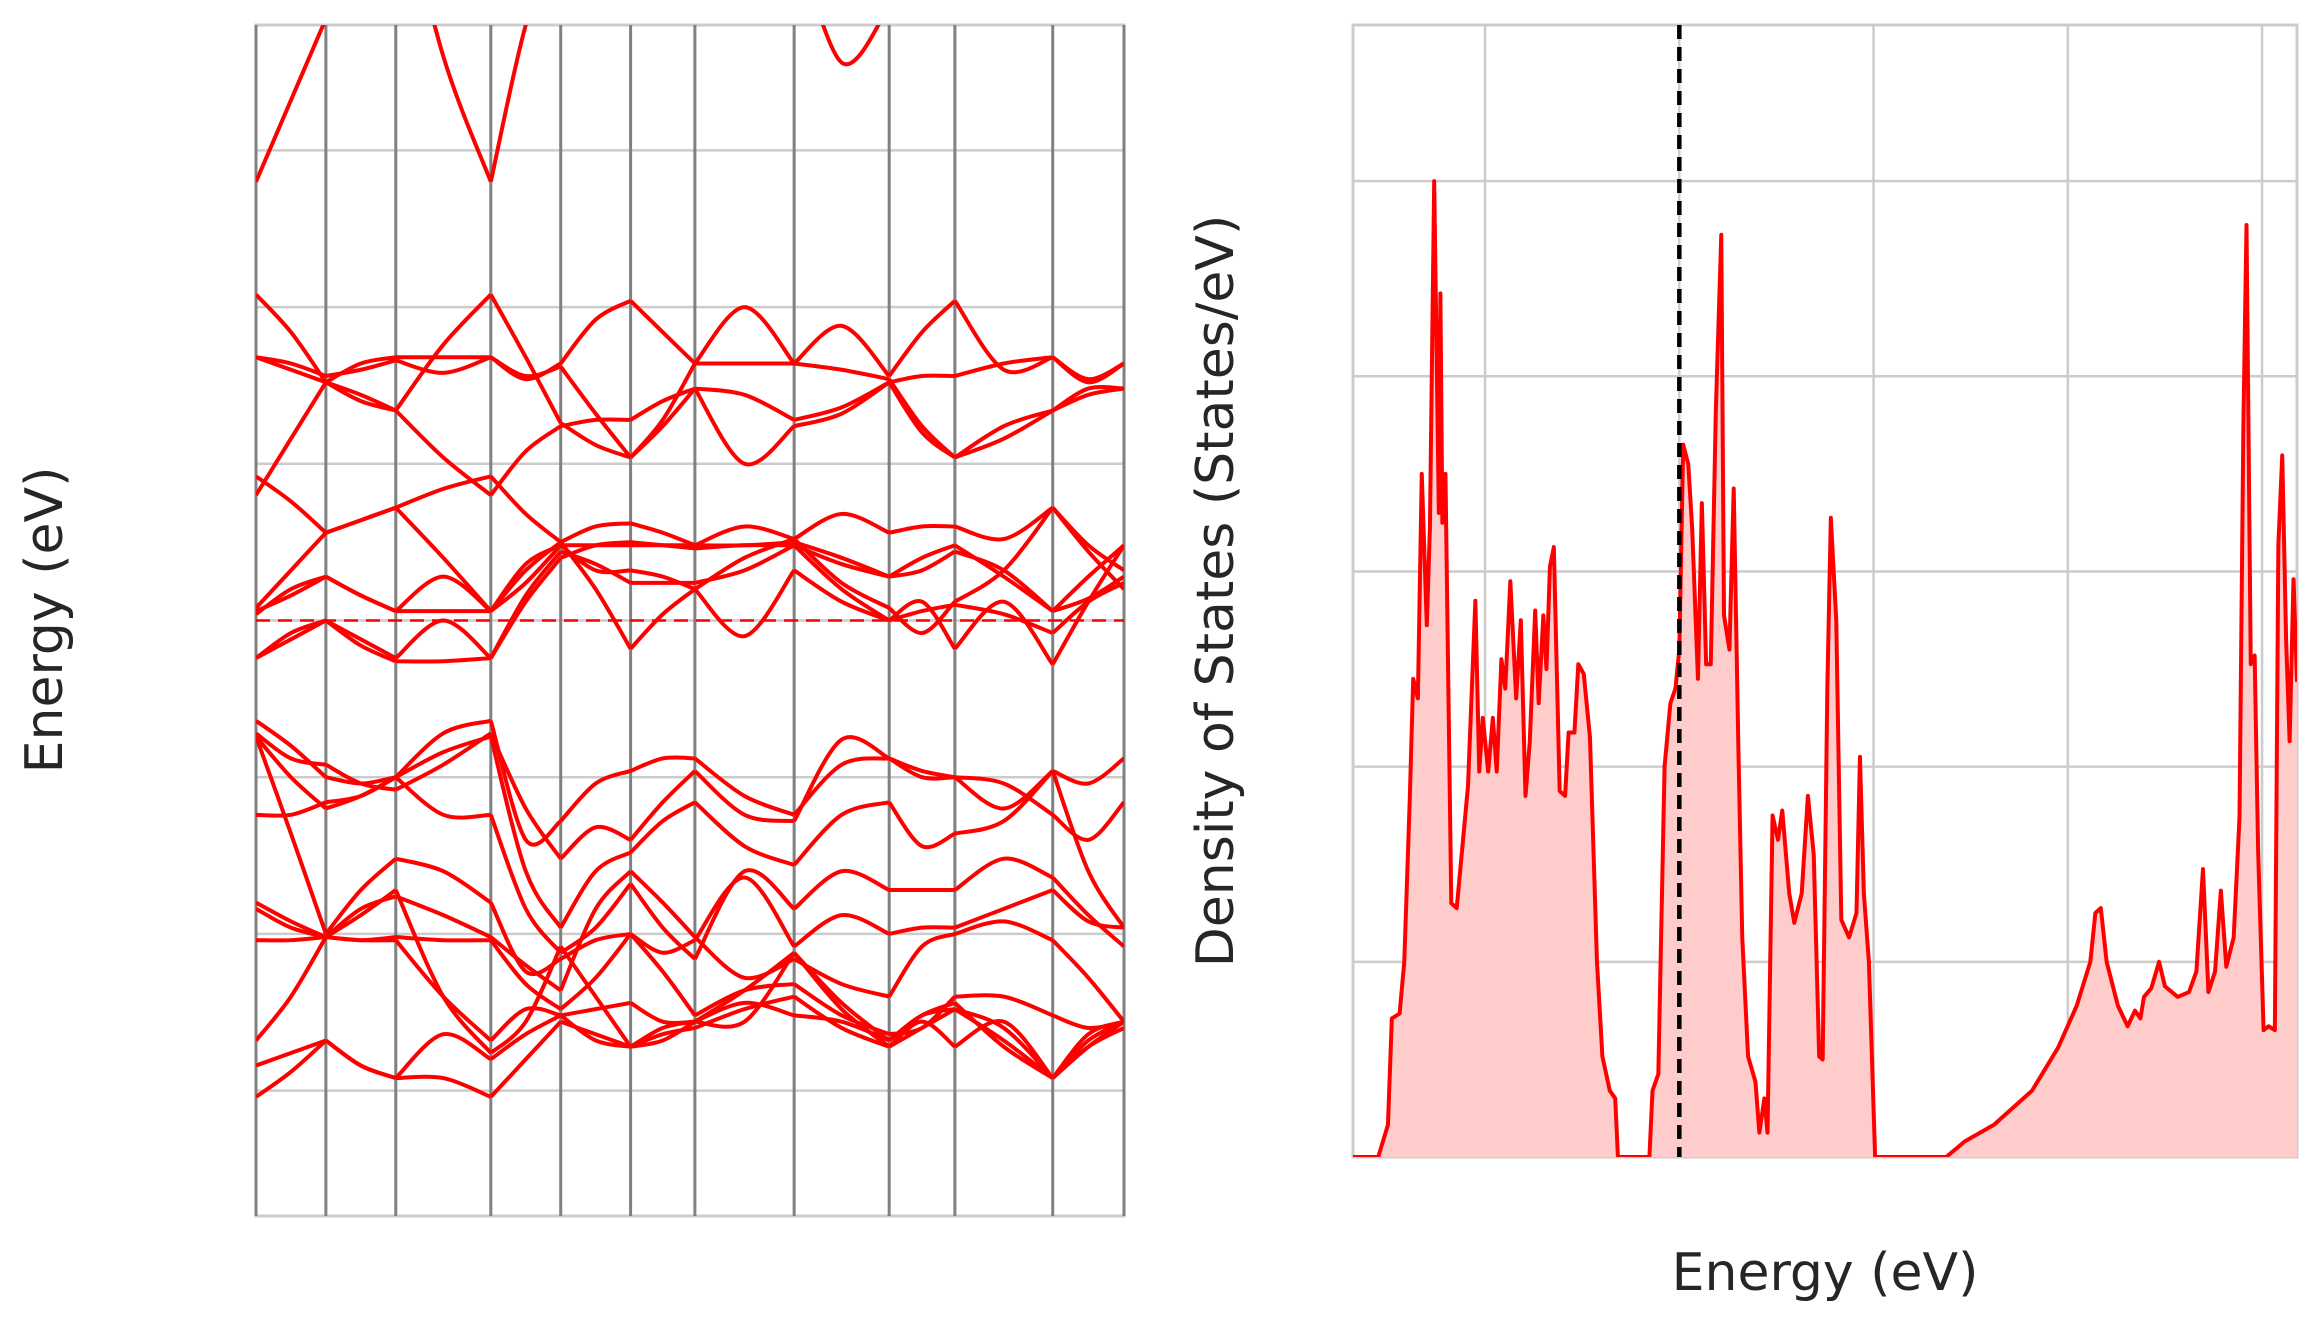 The image size is (2307, 1327). What do you see at coordinates (1825, 1273) in the screenshot?
I see `dos-xlabel: Energy (eV)` at bounding box center [1825, 1273].